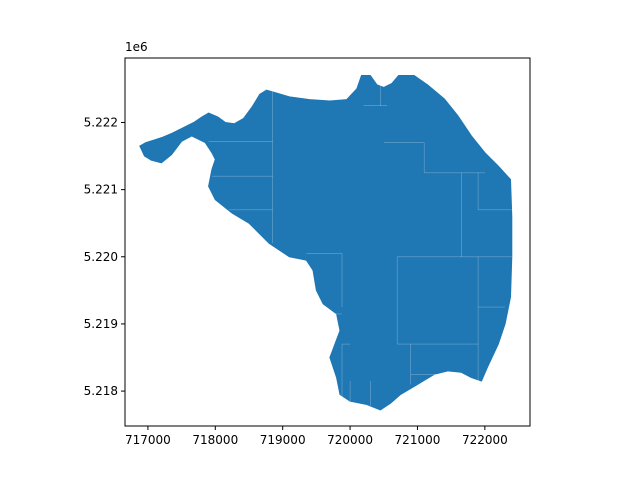 The height and width of the screenshot is (480, 640). Describe the element at coordinates (316, 436) in the screenshot. I see `x-axis: 717000 718000 719000 720000 721000 722000` at that location.